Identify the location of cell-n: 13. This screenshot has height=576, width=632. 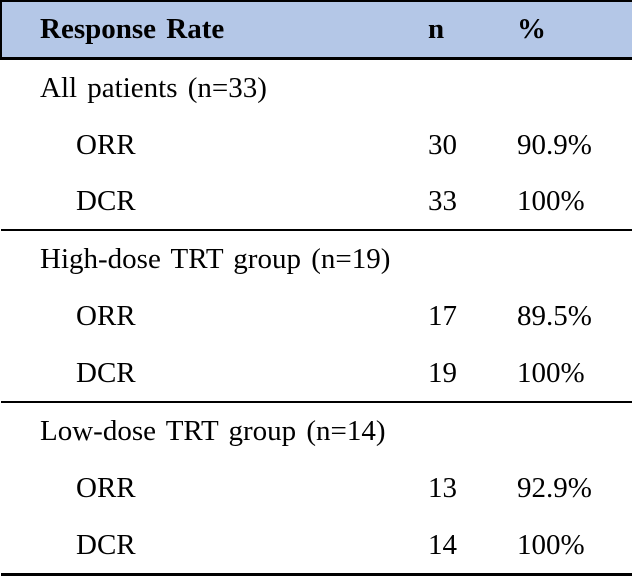
(442, 488).